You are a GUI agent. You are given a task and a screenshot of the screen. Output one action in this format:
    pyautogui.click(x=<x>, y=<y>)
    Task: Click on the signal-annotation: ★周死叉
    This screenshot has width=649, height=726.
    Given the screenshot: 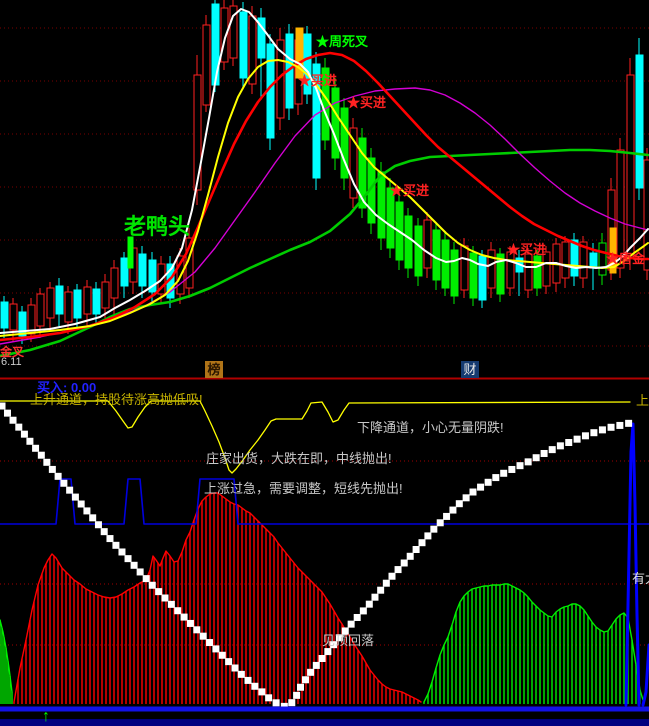 What is the action you would take?
    pyautogui.click(x=342, y=41)
    